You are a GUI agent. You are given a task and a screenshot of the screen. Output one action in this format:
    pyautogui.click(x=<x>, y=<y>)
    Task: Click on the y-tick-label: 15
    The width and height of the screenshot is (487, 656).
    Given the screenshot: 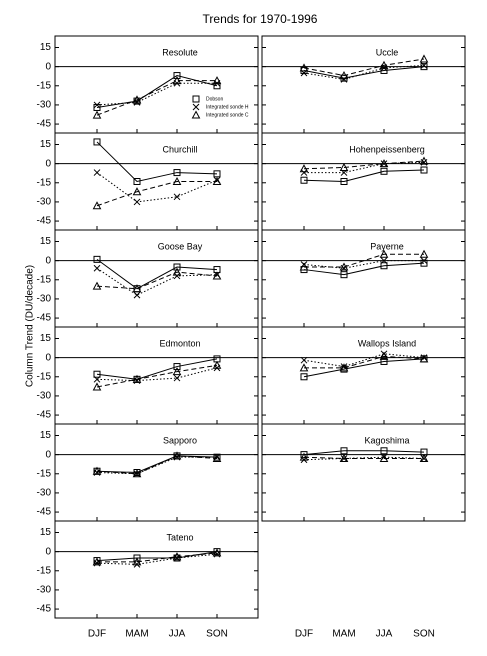 What is the action you would take?
    pyautogui.click(x=46, y=532)
    